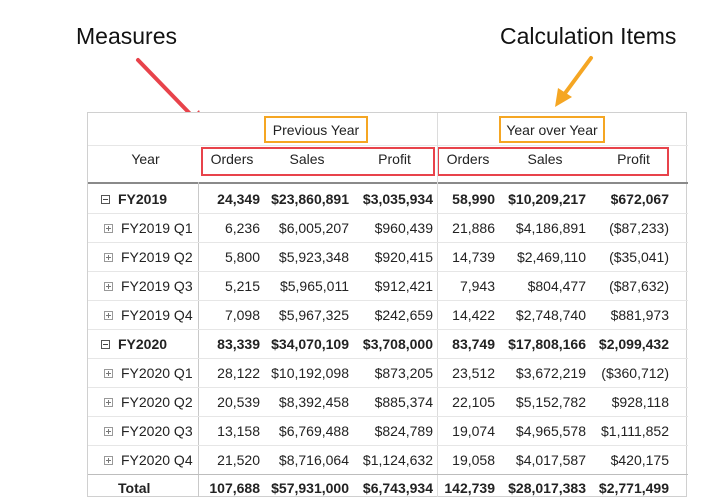 The width and height of the screenshot is (720, 503). I want to click on row-label: FY2020 Q2, so click(157, 402).